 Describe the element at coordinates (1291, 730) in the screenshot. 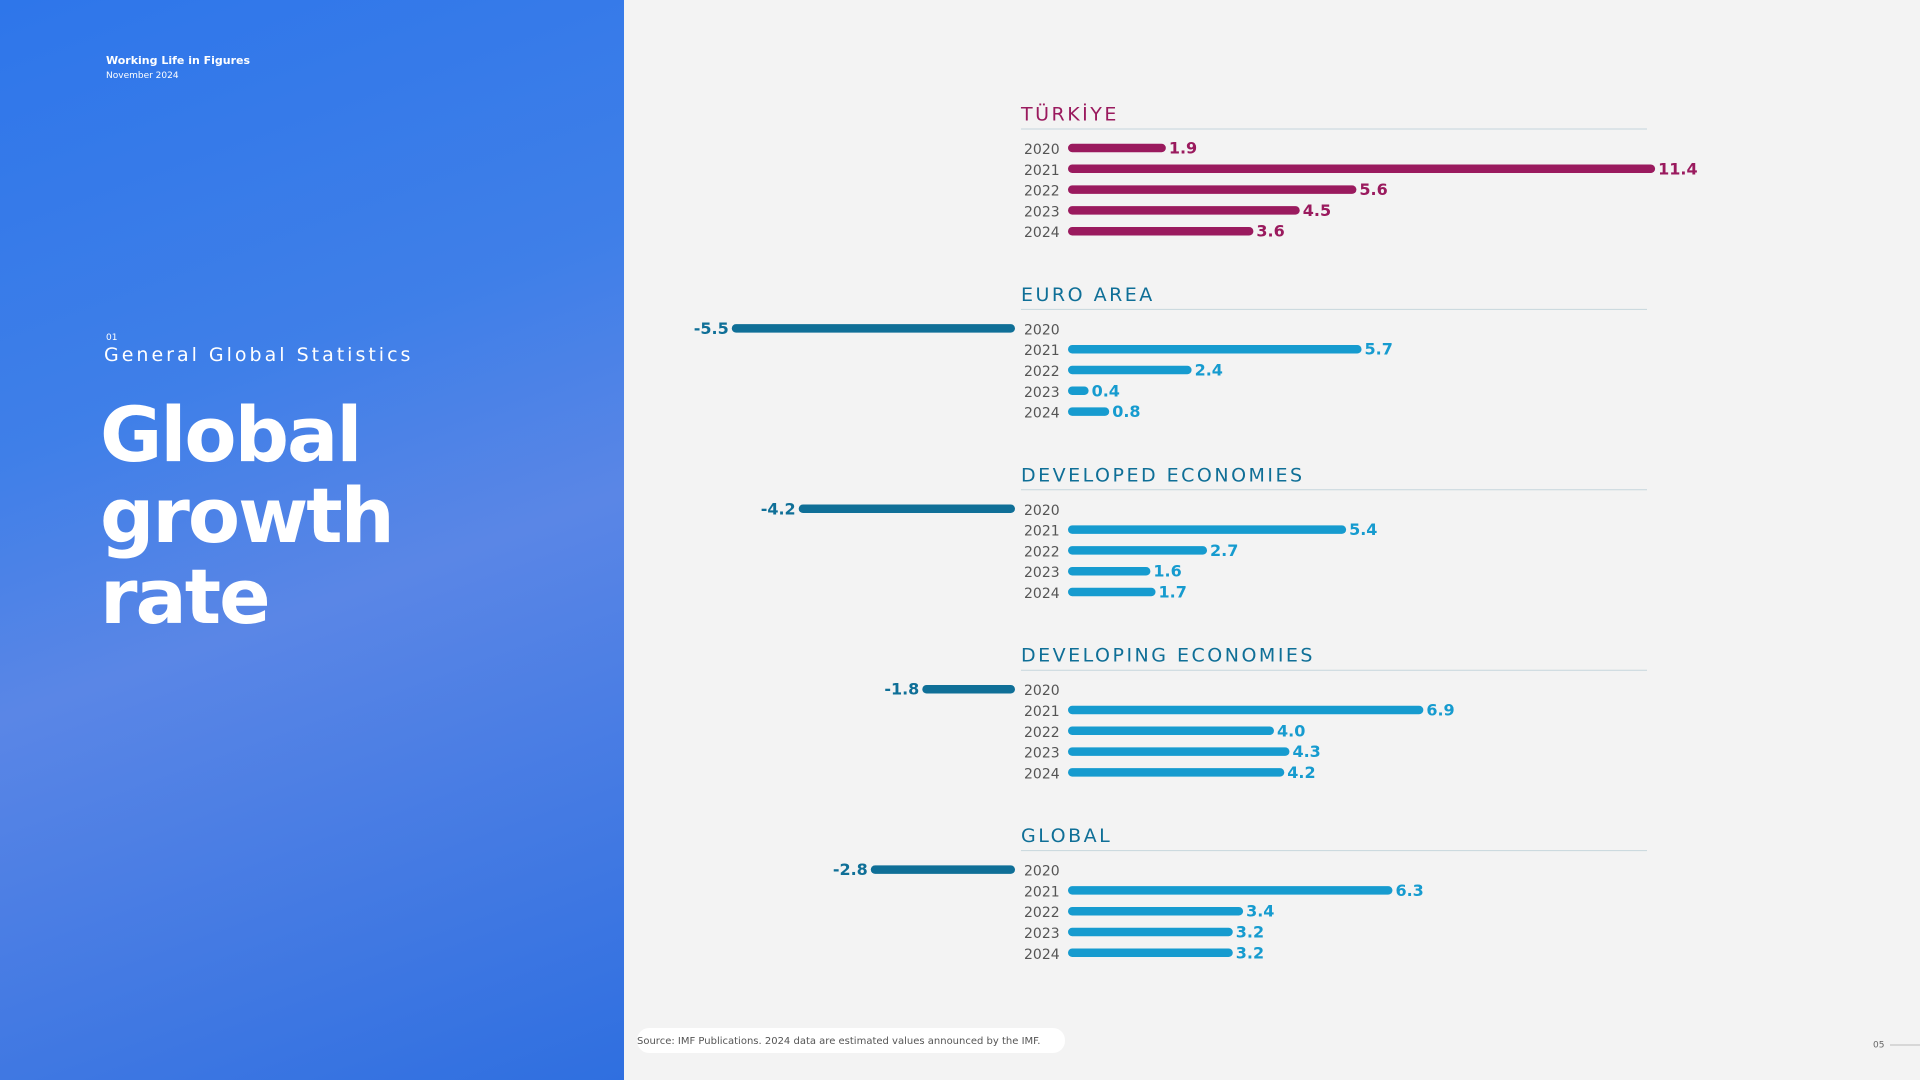

I see `value-label: 4.0` at that location.